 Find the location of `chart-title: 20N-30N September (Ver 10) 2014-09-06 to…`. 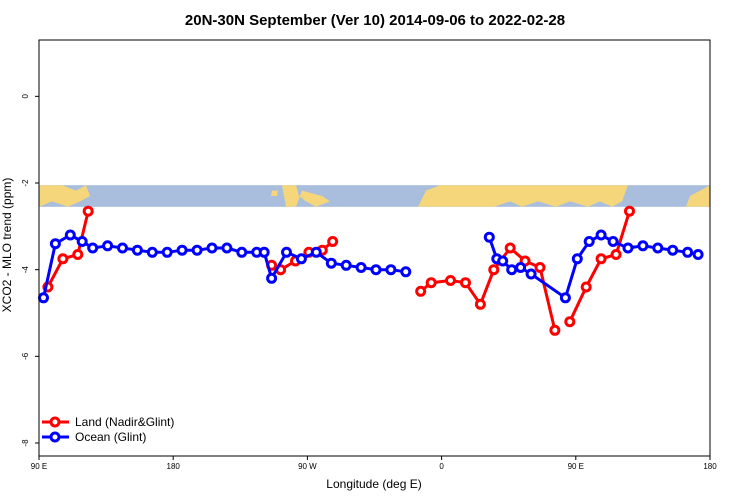

chart-title: 20N-30N September (Ver 10) 2014-09-06 to… is located at coordinates (375, 20).